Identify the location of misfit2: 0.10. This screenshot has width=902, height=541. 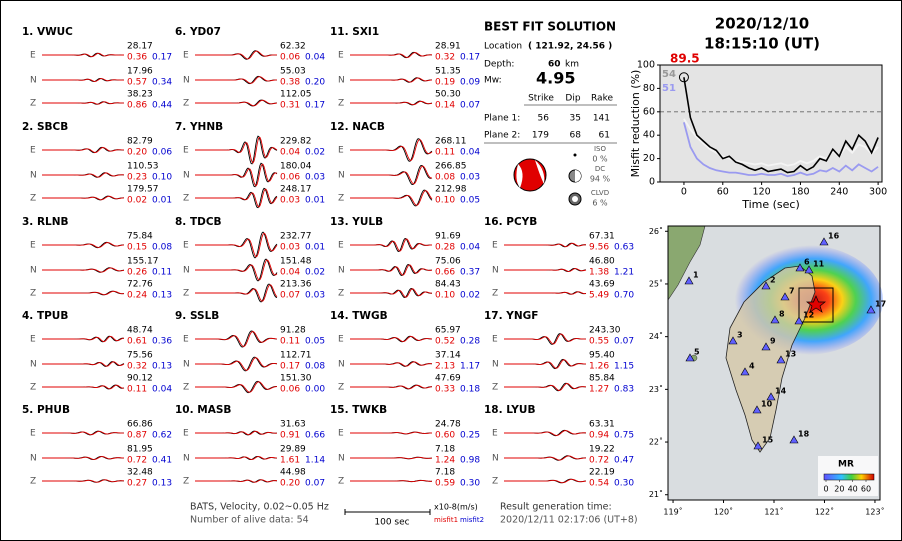
(162, 178).